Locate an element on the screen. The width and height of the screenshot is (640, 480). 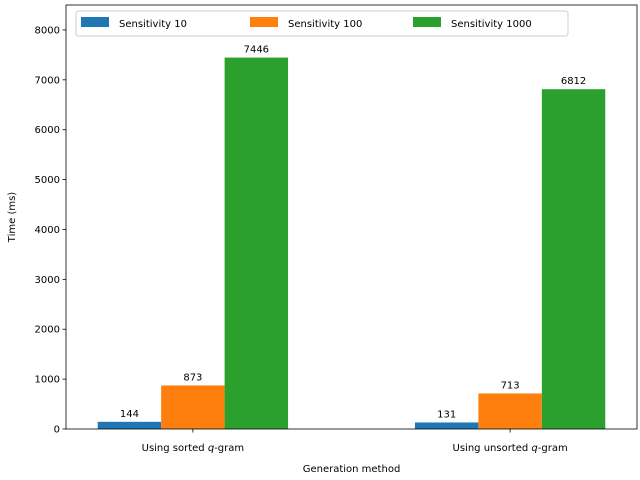
x-tick-label-prefix: Using sorted is located at coordinates (175, 448).